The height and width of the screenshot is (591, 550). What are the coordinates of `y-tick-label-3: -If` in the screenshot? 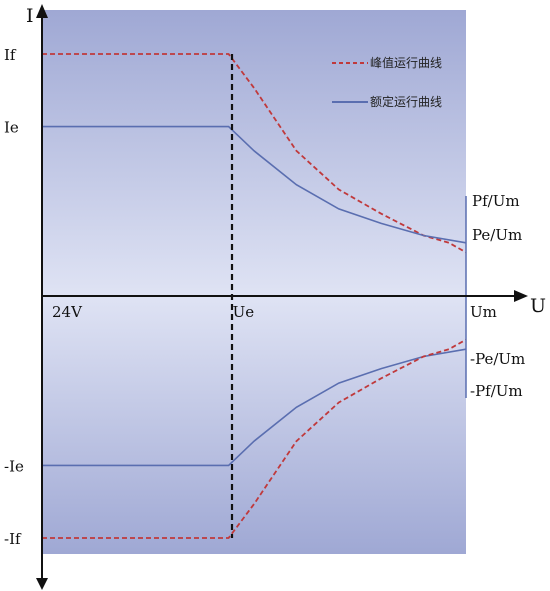 It's located at (13, 539).